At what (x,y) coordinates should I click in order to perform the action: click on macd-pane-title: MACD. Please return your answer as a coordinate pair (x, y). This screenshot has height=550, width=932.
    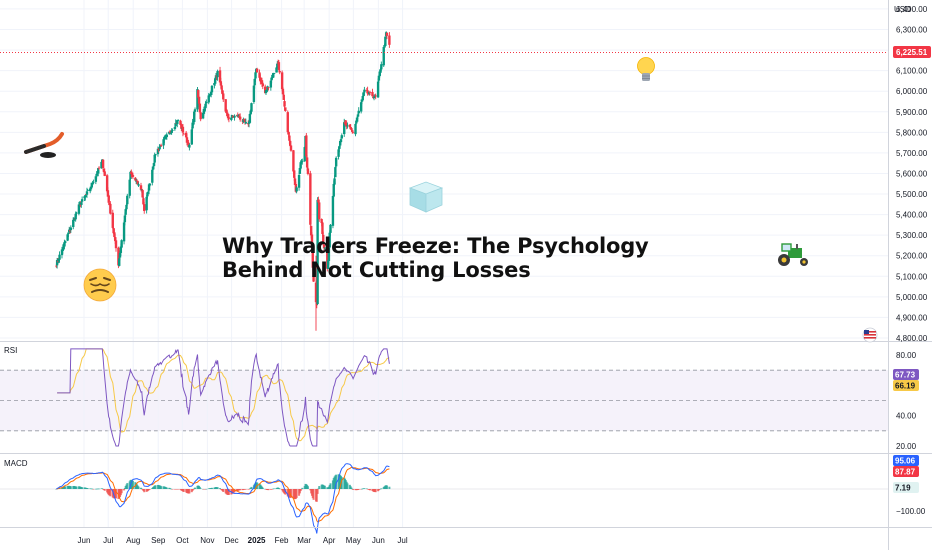
    Looking at the image, I should click on (16, 463).